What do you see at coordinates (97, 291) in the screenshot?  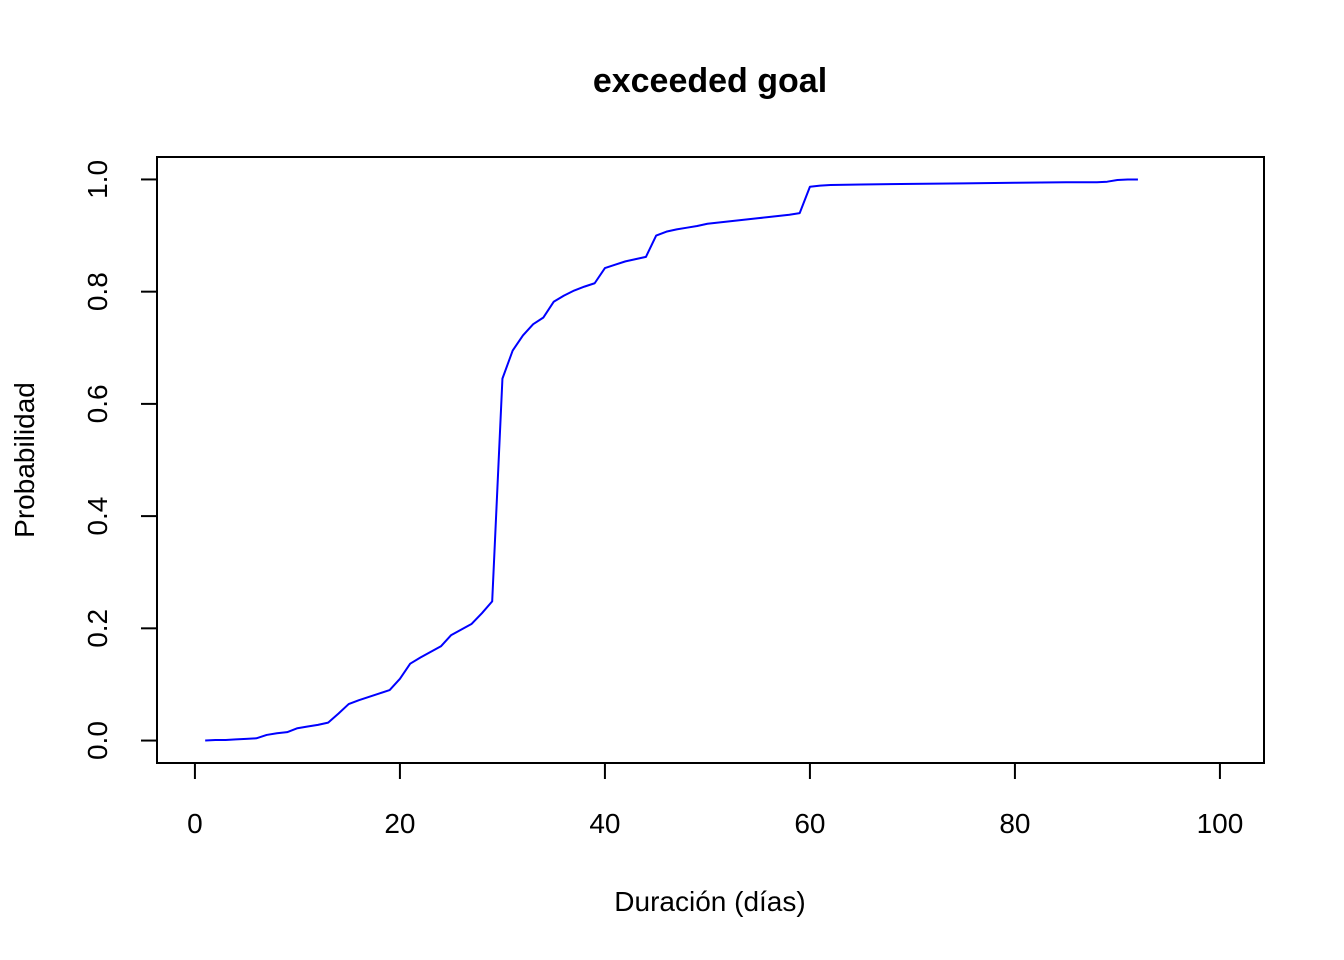 I see `y-tick-label: 0.8` at bounding box center [97, 291].